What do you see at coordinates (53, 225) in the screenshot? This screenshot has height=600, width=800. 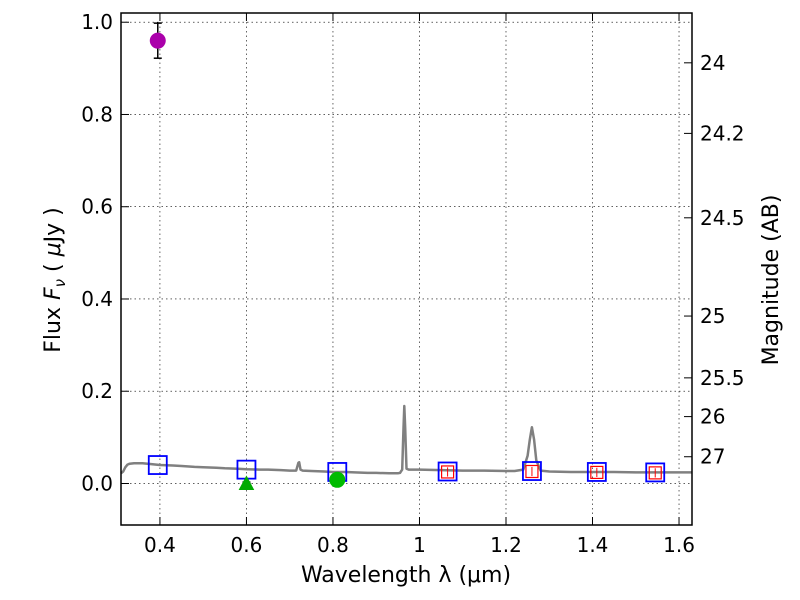 I see `y-axis-title-unit: Jy )` at bounding box center [53, 225].